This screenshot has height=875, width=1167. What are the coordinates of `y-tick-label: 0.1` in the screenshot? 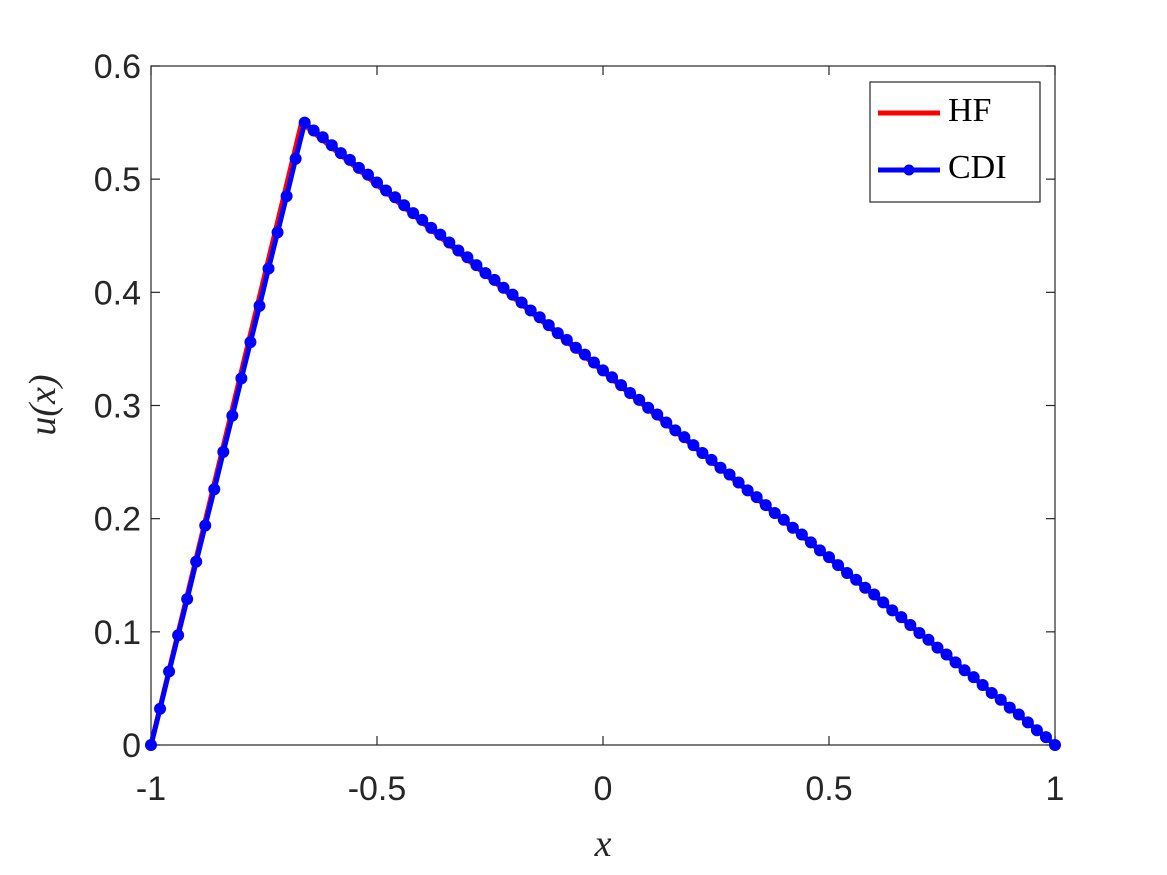 It's located at (117, 633).